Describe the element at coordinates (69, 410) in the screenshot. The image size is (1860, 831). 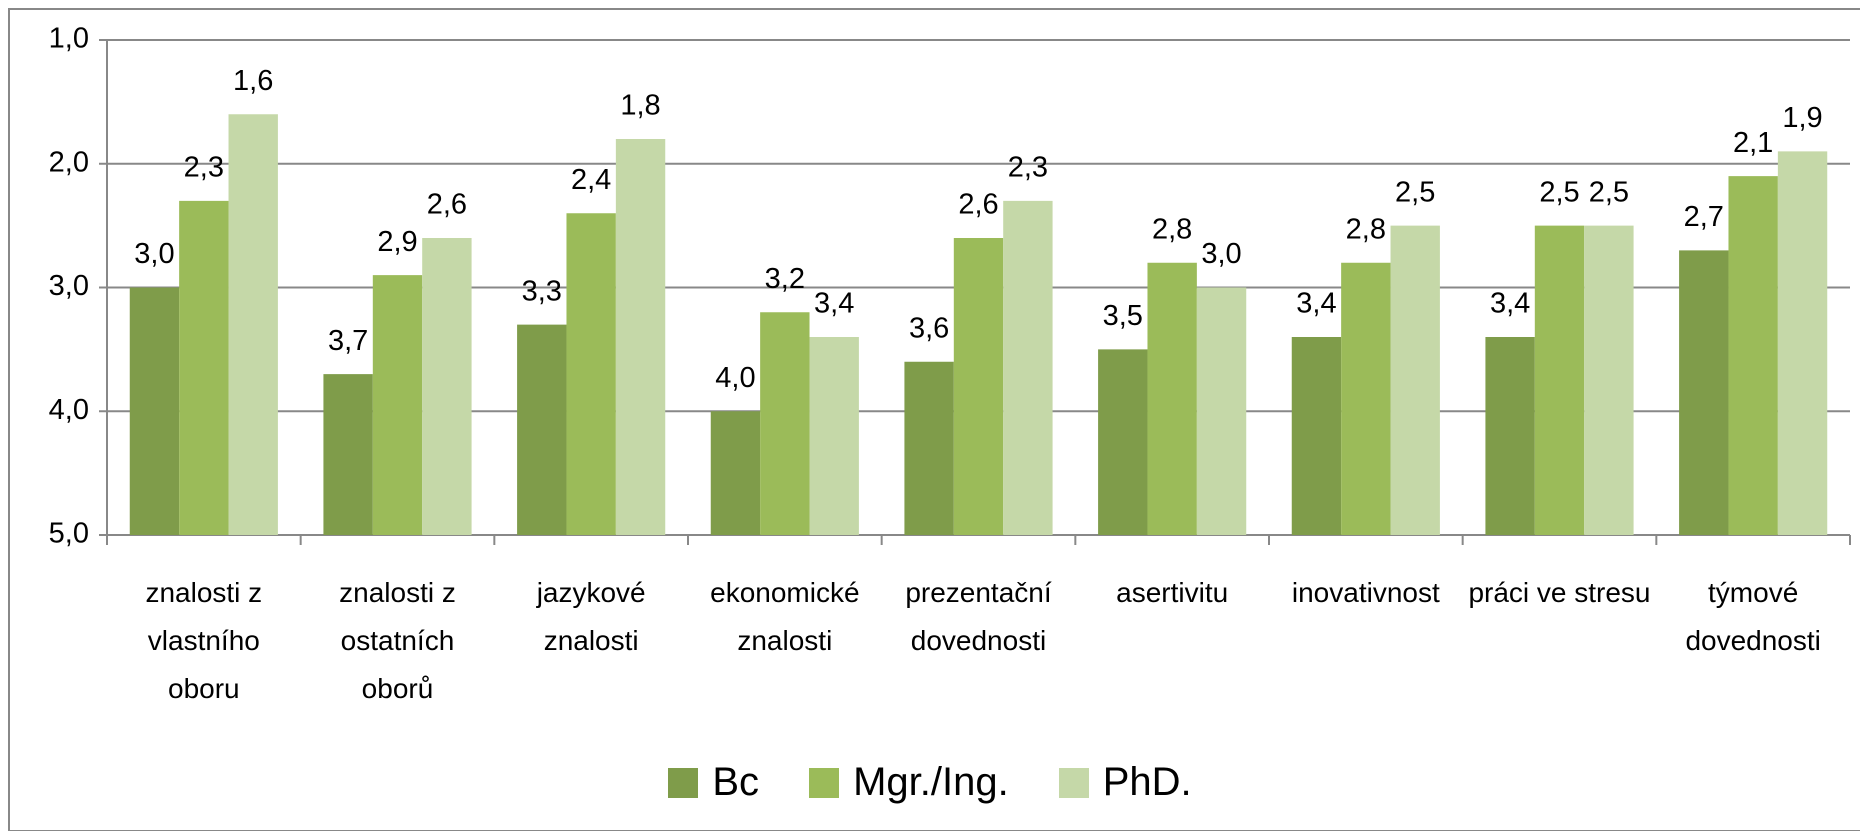
I see `y-tick-label: 4,0` at that location.